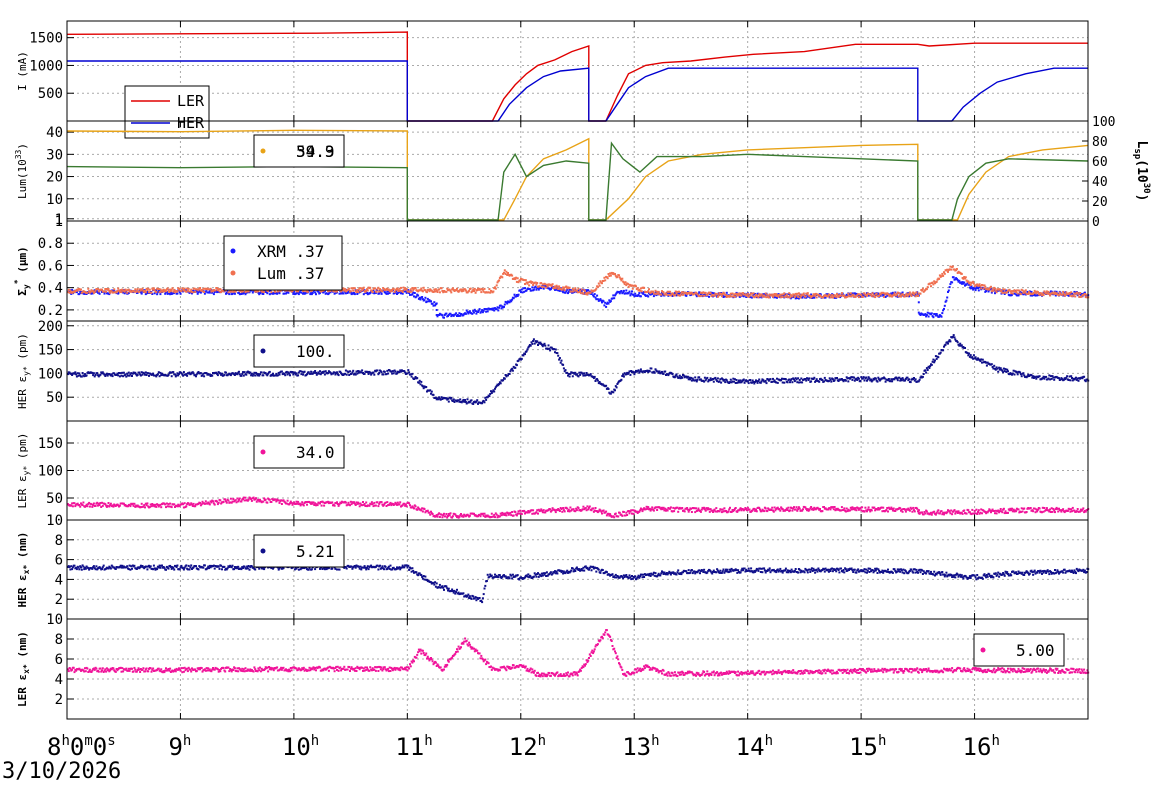 This screenshot has width=1160, height=786. Describe the element at coordinates (1100, 142) in the screenshot. I see `y2-tick-label: 80` at that location.